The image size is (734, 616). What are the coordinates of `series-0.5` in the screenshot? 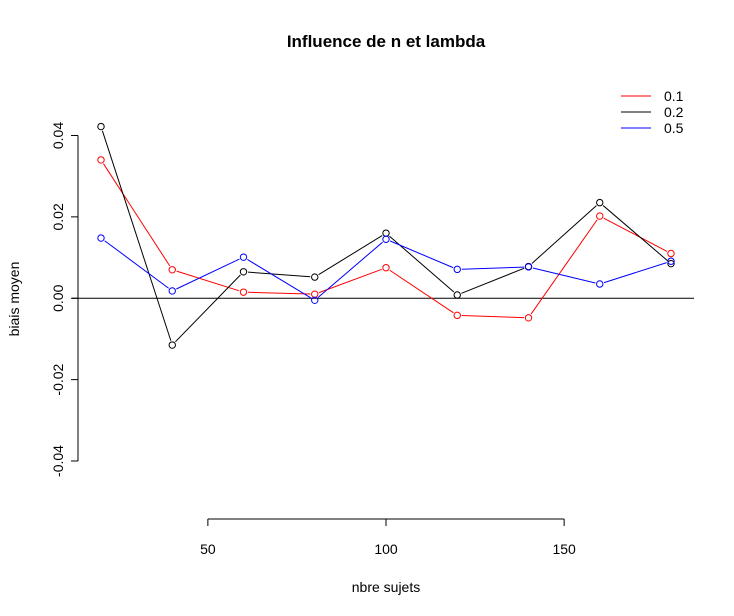 It's located at (386, 269).